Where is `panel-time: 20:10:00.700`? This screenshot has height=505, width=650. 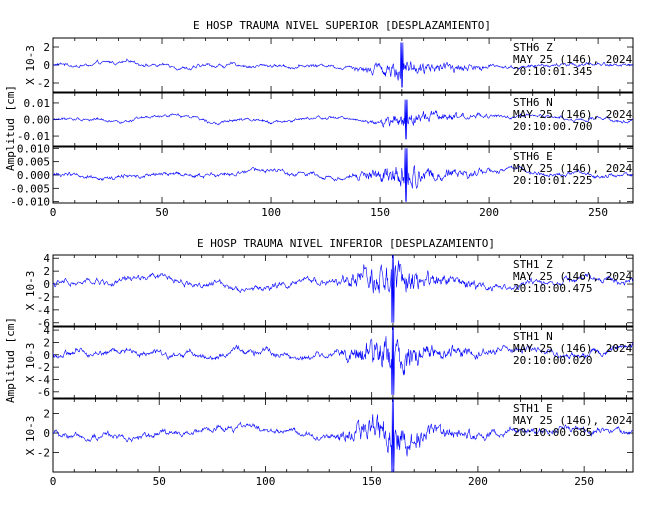
panel-time: 20:10:00.700 is located at coordinates (552, 126).